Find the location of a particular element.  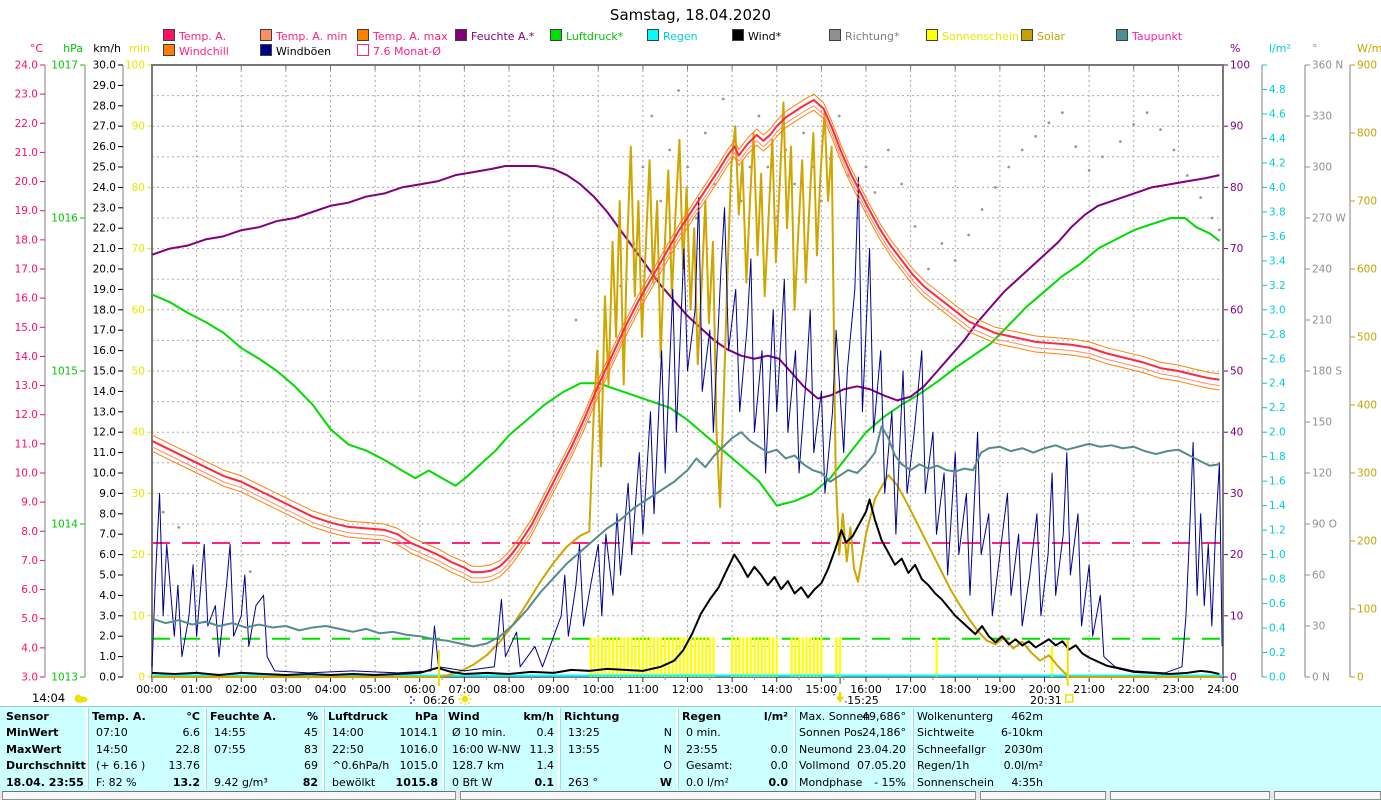

svg-text: 50 is located at coordinates (1236, 372).